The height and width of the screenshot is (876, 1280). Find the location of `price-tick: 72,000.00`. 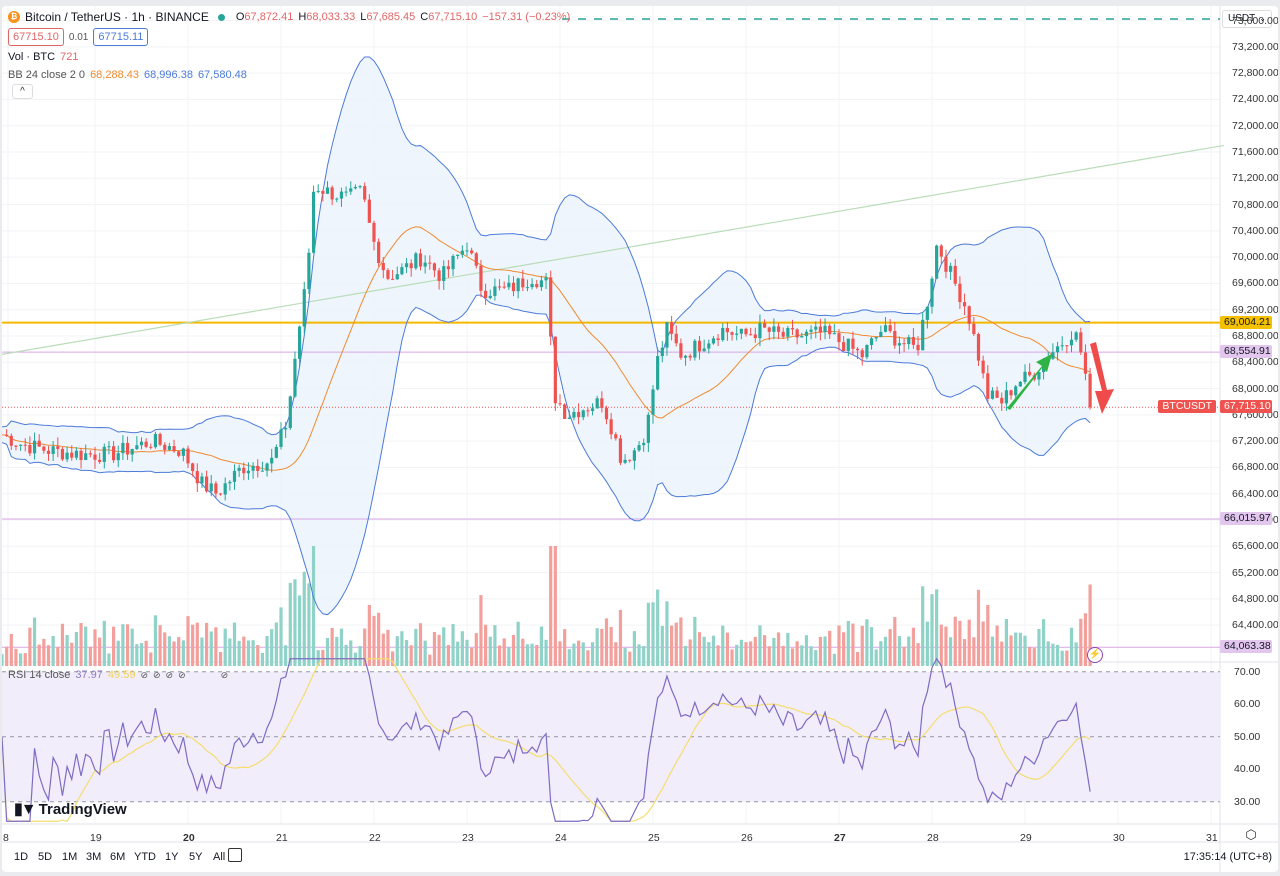

price-tick: 72,000.00 is located at coordinates (1255, 125).